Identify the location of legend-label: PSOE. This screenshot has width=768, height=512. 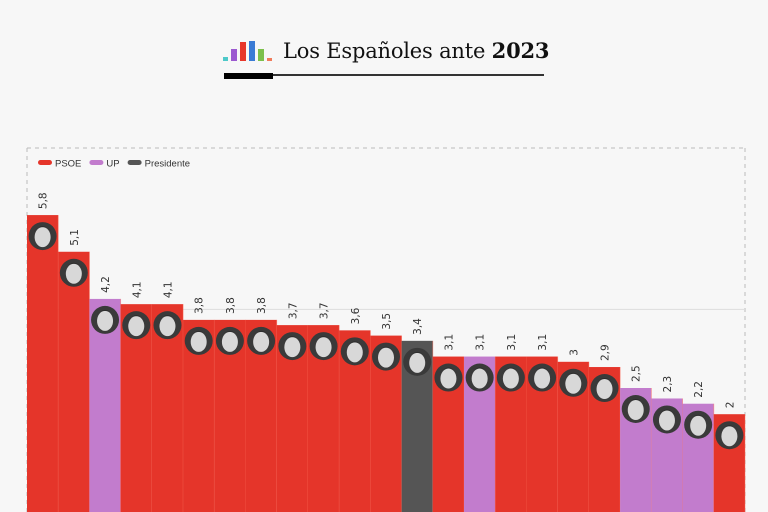
(68, 164).